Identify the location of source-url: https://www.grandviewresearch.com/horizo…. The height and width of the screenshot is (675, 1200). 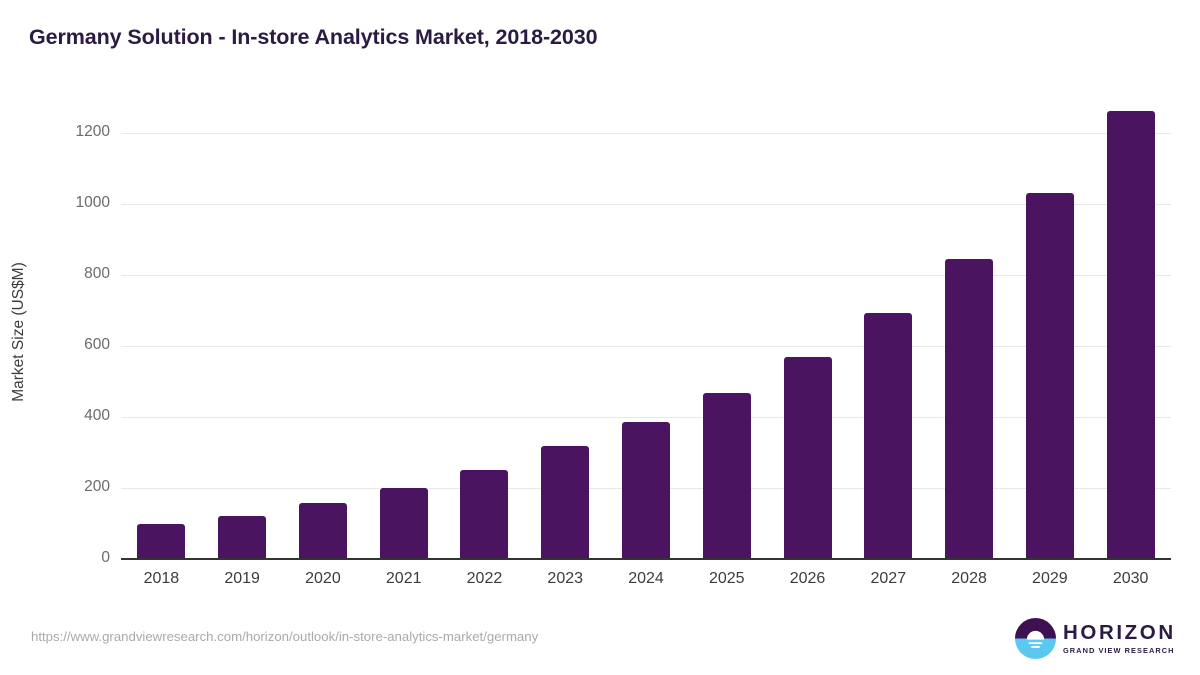
(285, 636).